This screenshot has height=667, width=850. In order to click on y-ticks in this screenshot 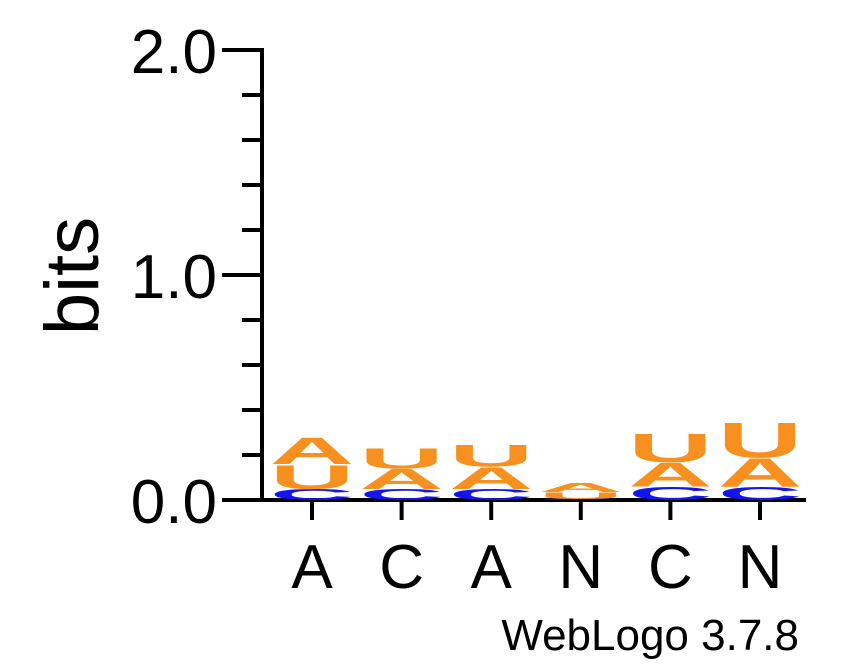, I will do `click(242, 275)`.